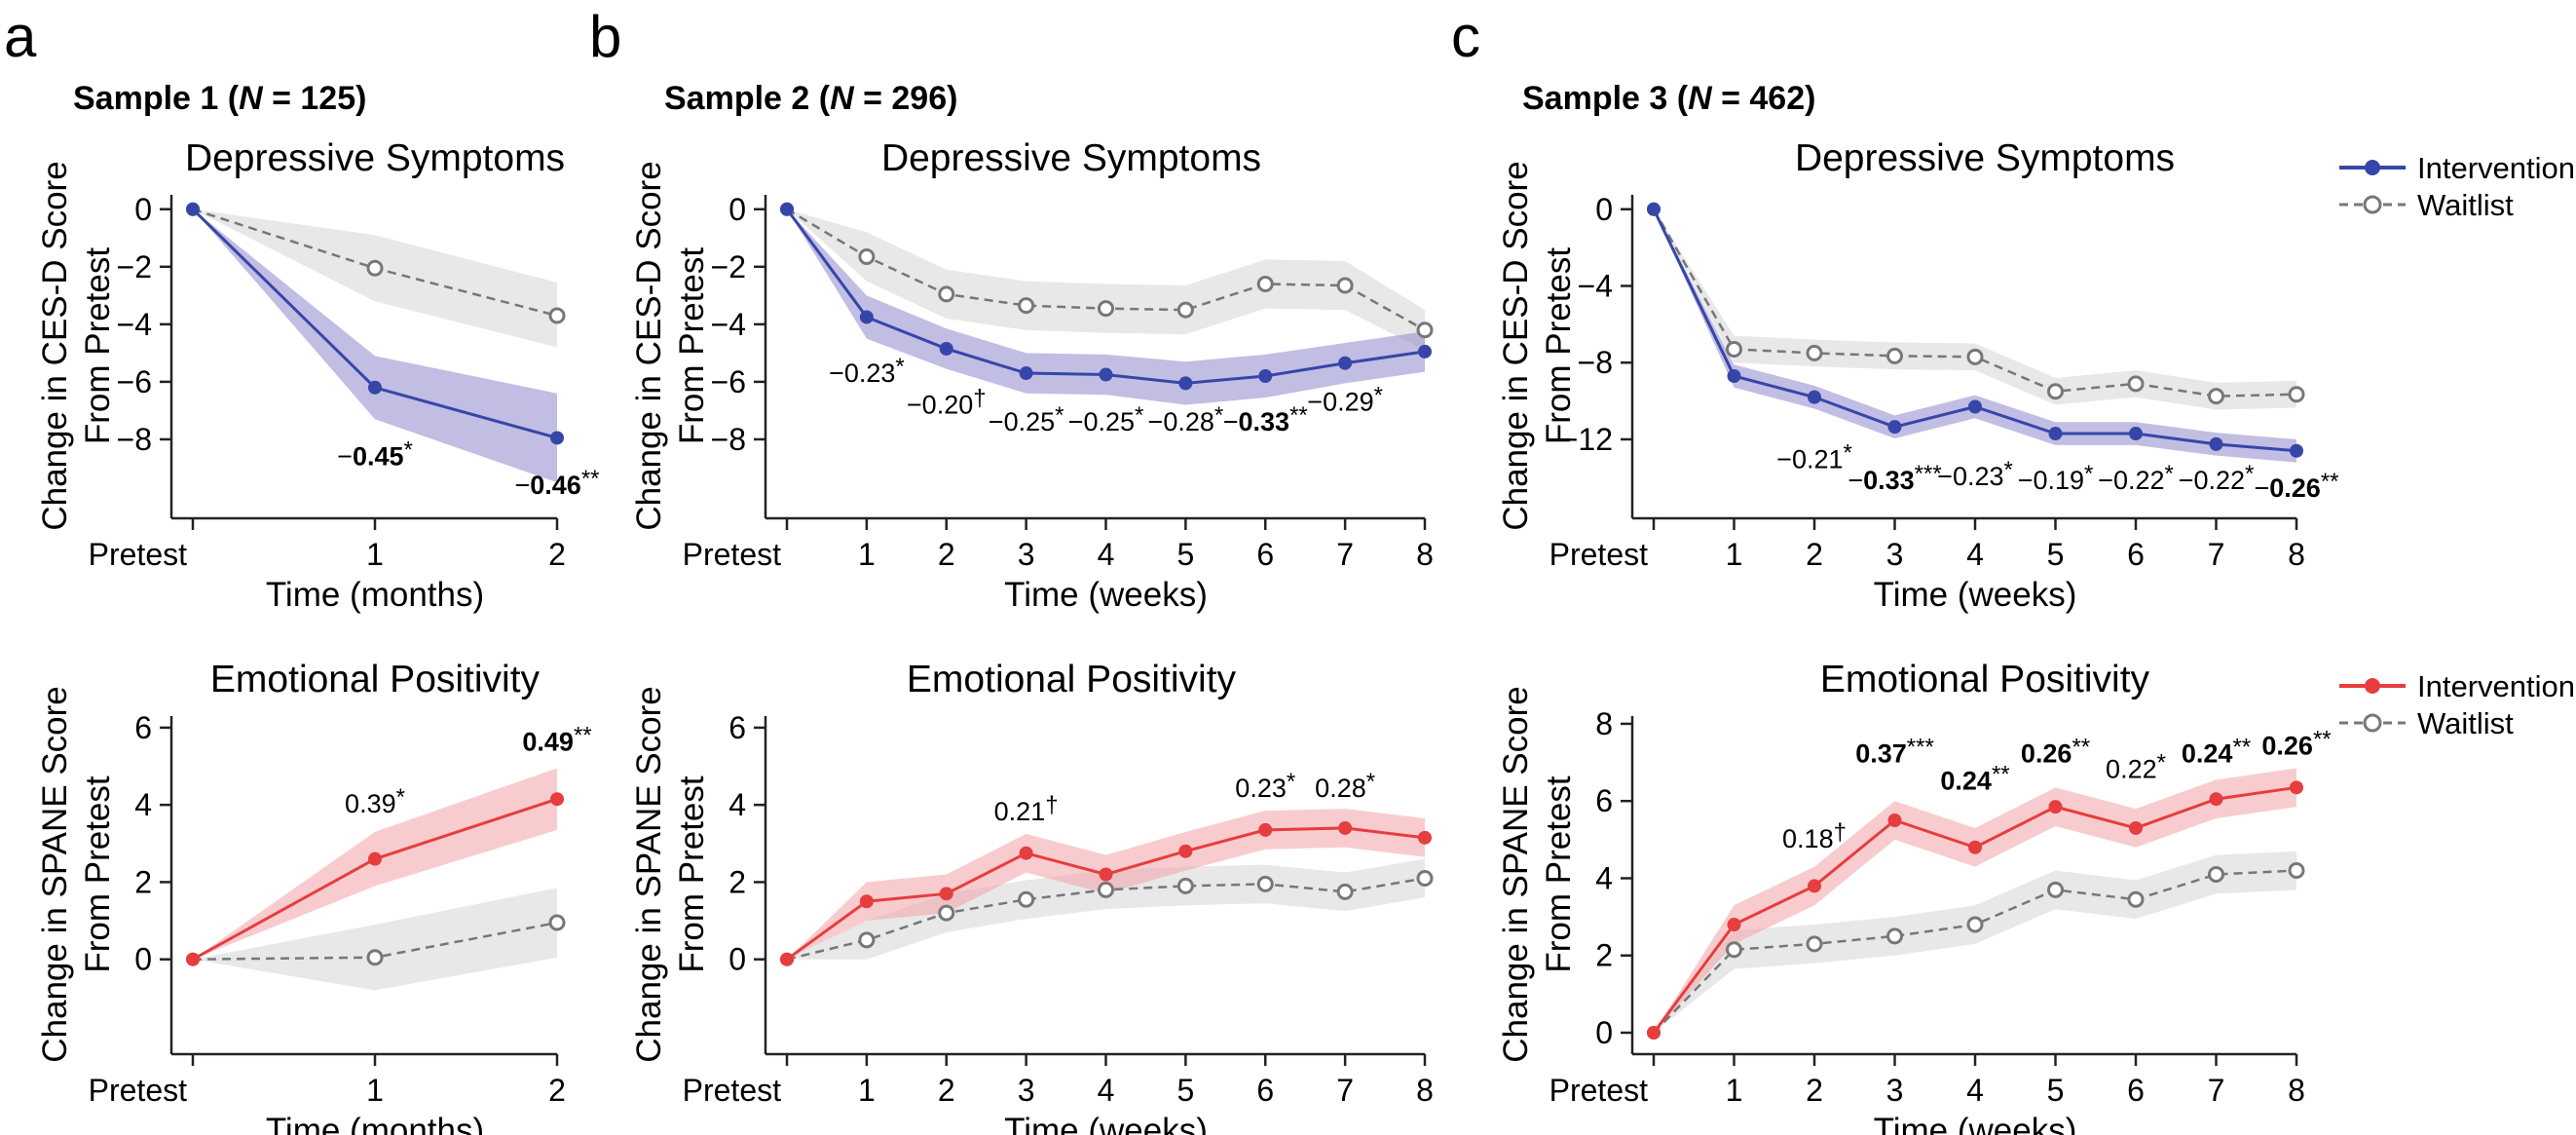 This screenshot has width=2576, height=1135. I want to click on y-tick-label: 2, so click(737, 881).